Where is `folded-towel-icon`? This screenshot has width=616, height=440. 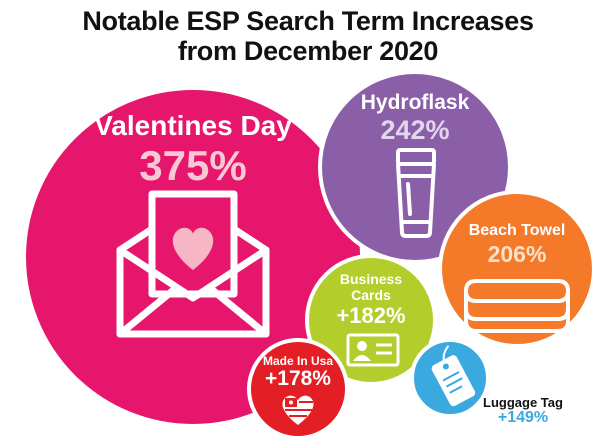 folded-towel-icon is located at coordinates (517, 306).